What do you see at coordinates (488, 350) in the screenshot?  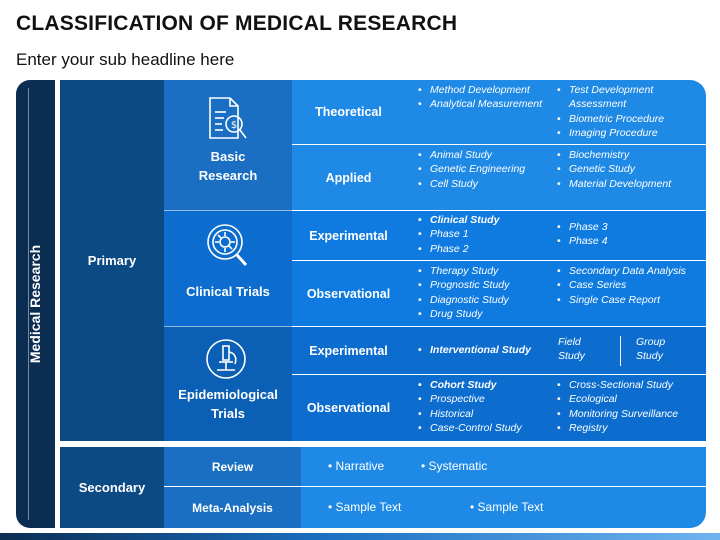 I see `list-epi-experimental-left: Interventional Study` at bounding box center [488, 350].